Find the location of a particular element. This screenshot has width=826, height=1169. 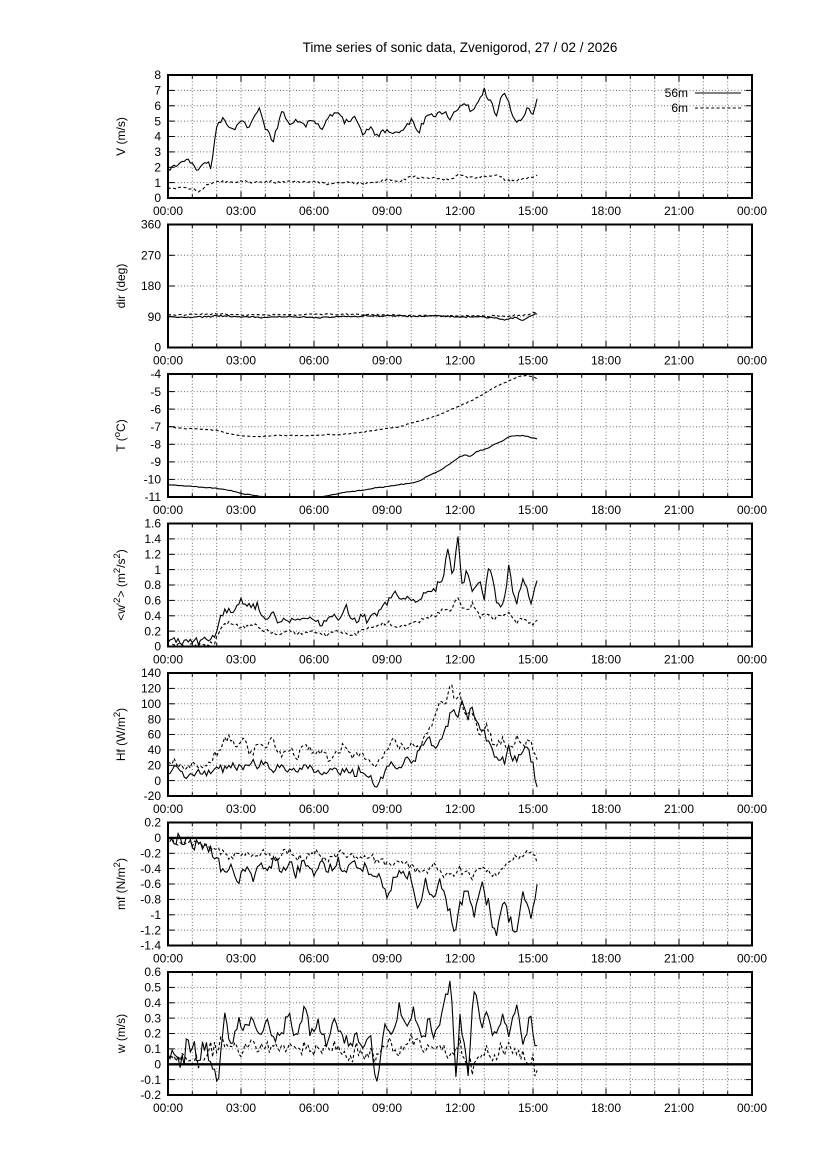

y-tick-label: 1.6 is located at coordinates (152, 524).